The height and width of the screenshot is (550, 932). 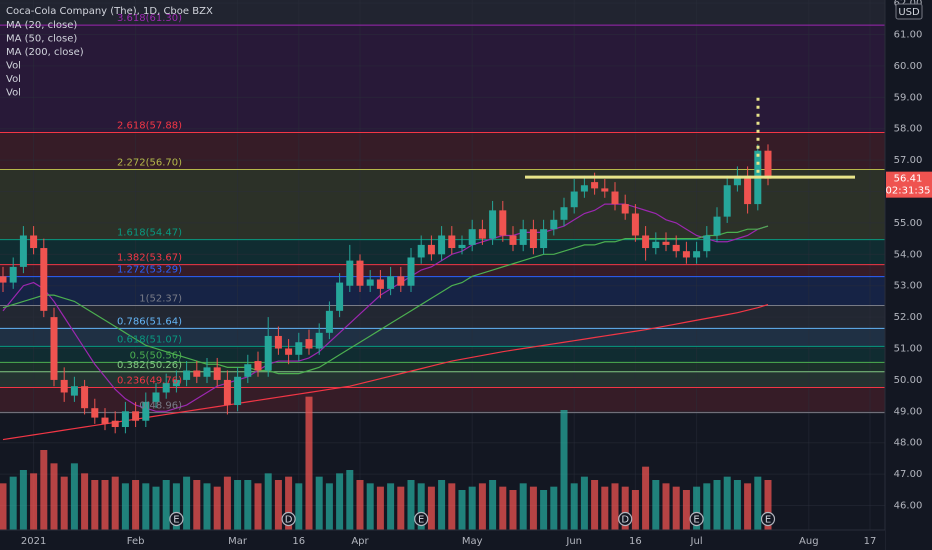 I want to click on y-tick-label: 48.00, so click(x=908, y=443).